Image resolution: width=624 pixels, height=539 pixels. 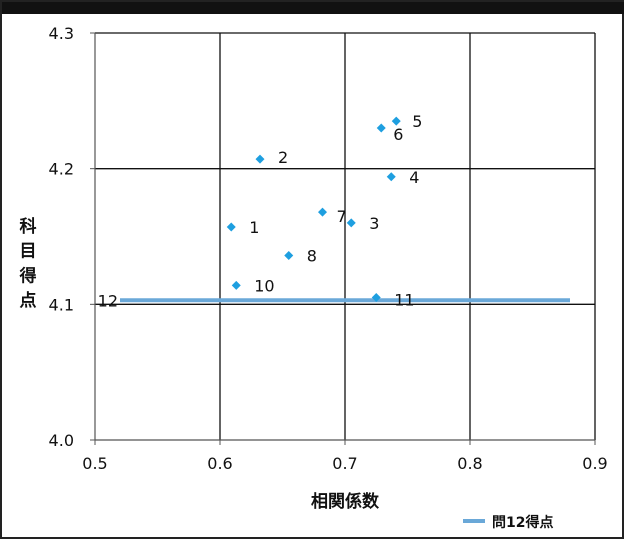 What do you see at coordinates (344, 463) in the screenshot?
I see `x-tick-label: 0.7` at bounding box center [344, 463].